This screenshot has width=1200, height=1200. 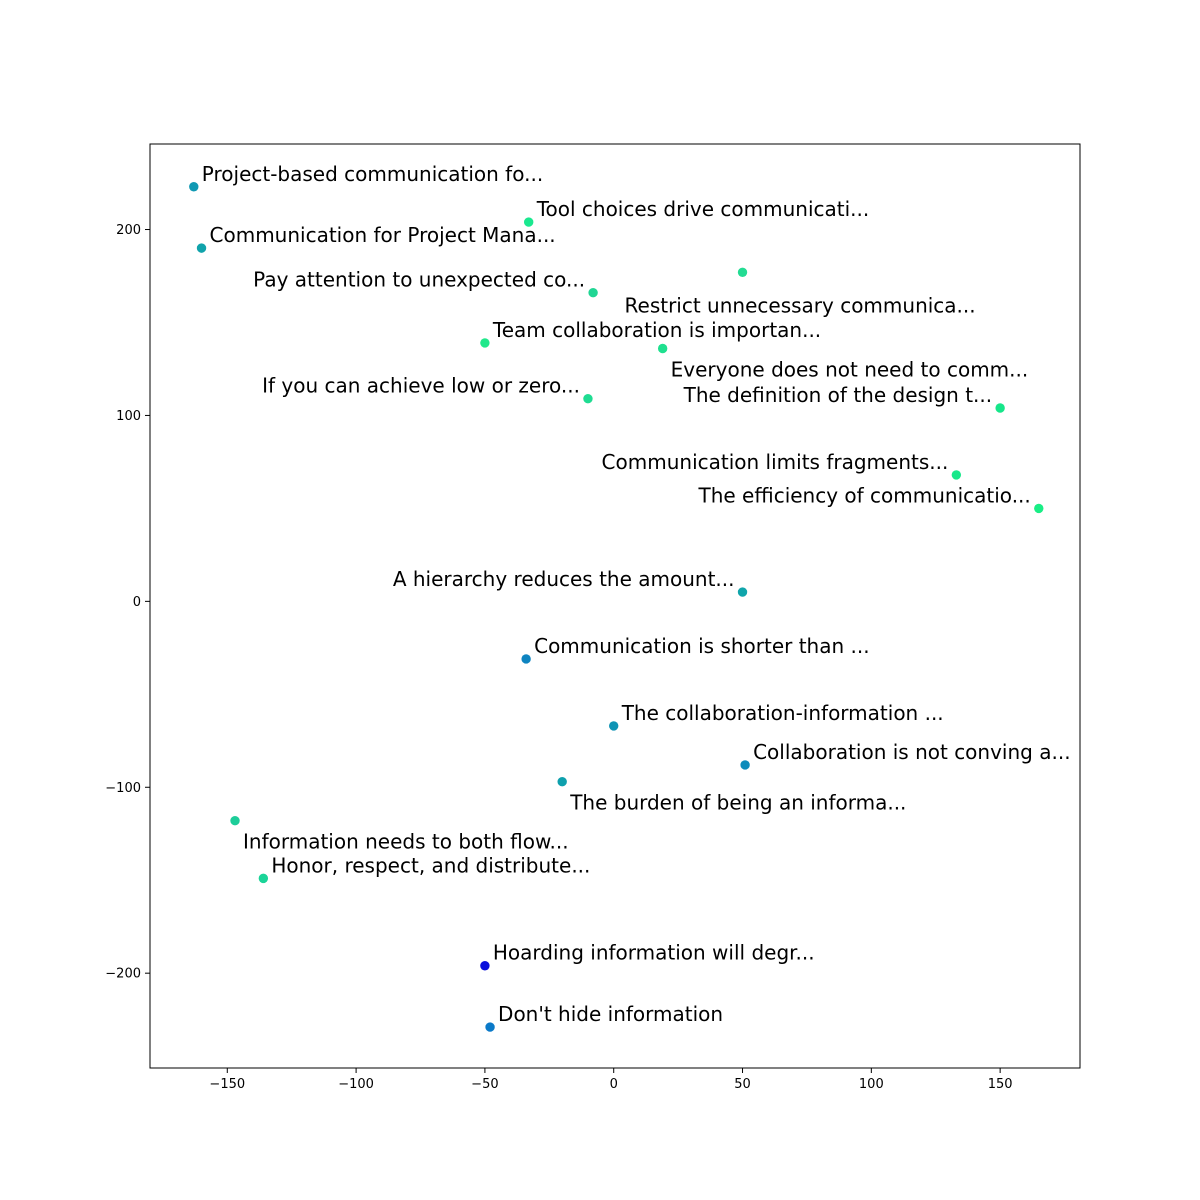 What do you see at coordinates (1000, 1084) in the screenshot?
I see `x-tick-label: 150` at bounding box center [1000, 1084].